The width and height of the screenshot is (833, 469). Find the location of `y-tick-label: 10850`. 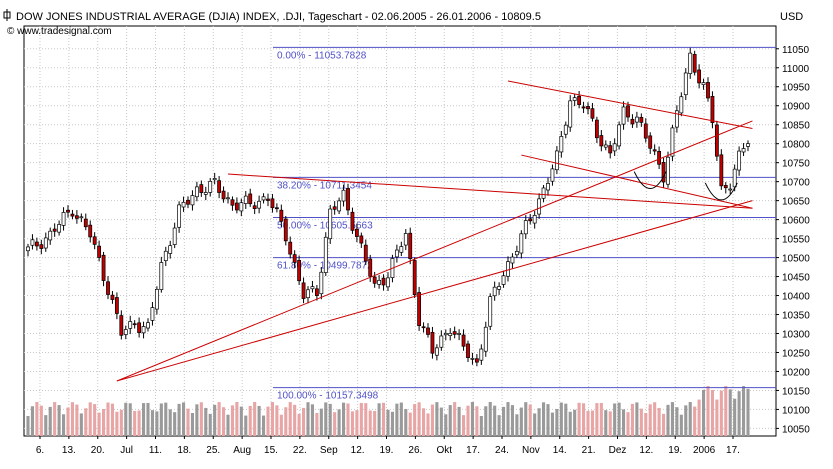

y-tick-label: 10850 is located at coordinates (796, 126).